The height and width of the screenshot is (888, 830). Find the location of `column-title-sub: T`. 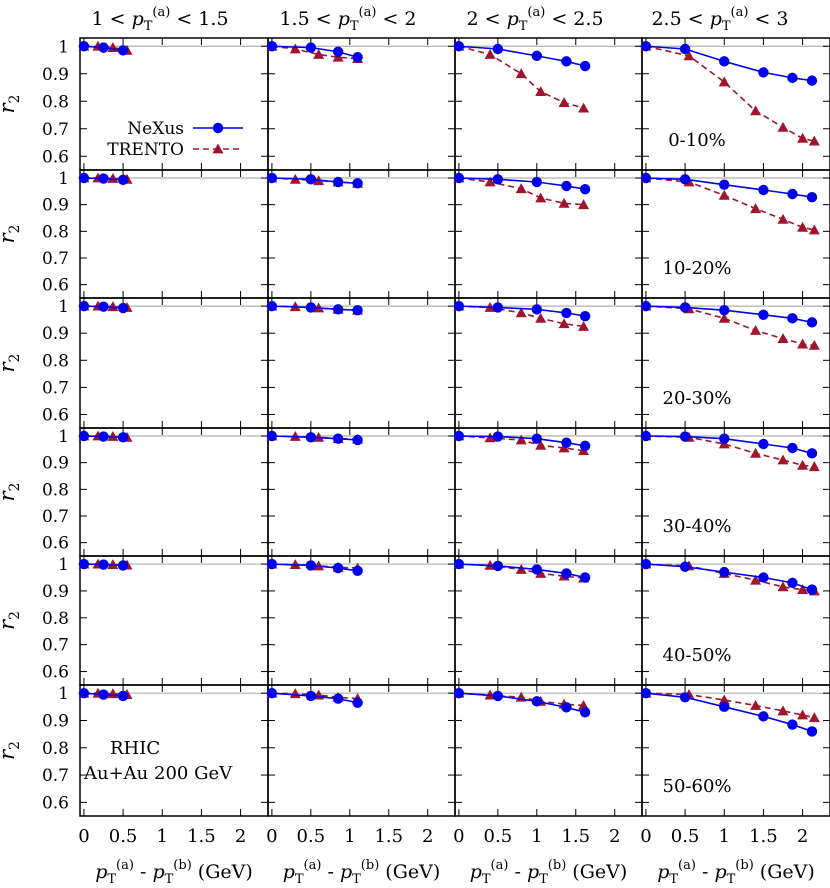

column-title-sub: T is located at coordinates (354, 26).